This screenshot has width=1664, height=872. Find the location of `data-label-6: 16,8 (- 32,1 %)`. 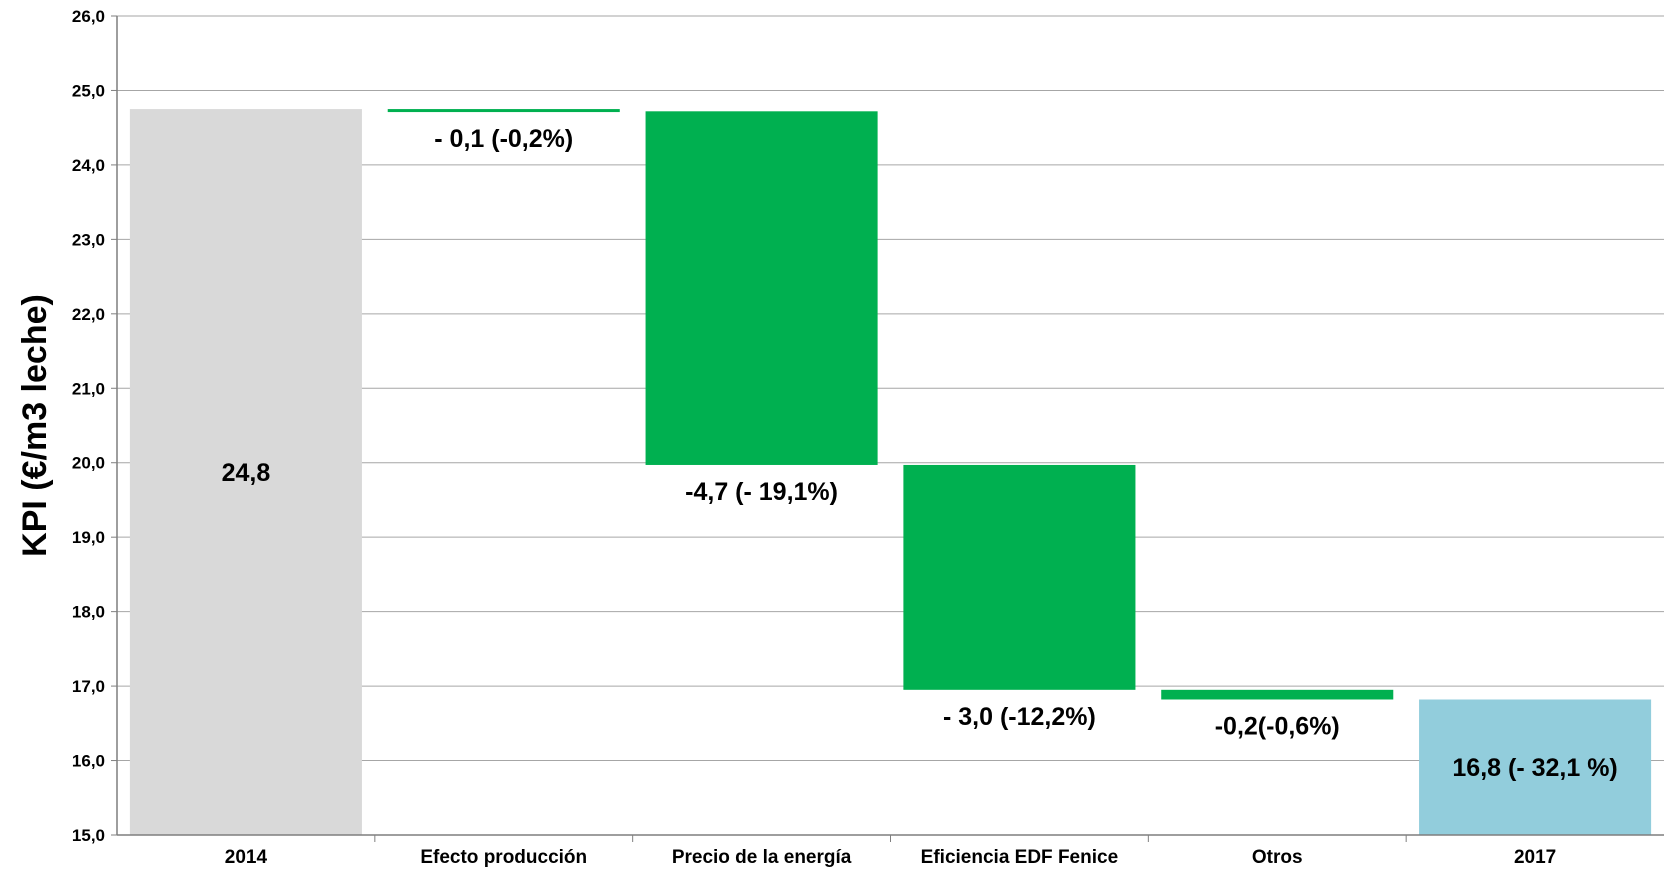

data-label-6: 16,8 (- 32,1 %) is located at coordinates (1534, 768).